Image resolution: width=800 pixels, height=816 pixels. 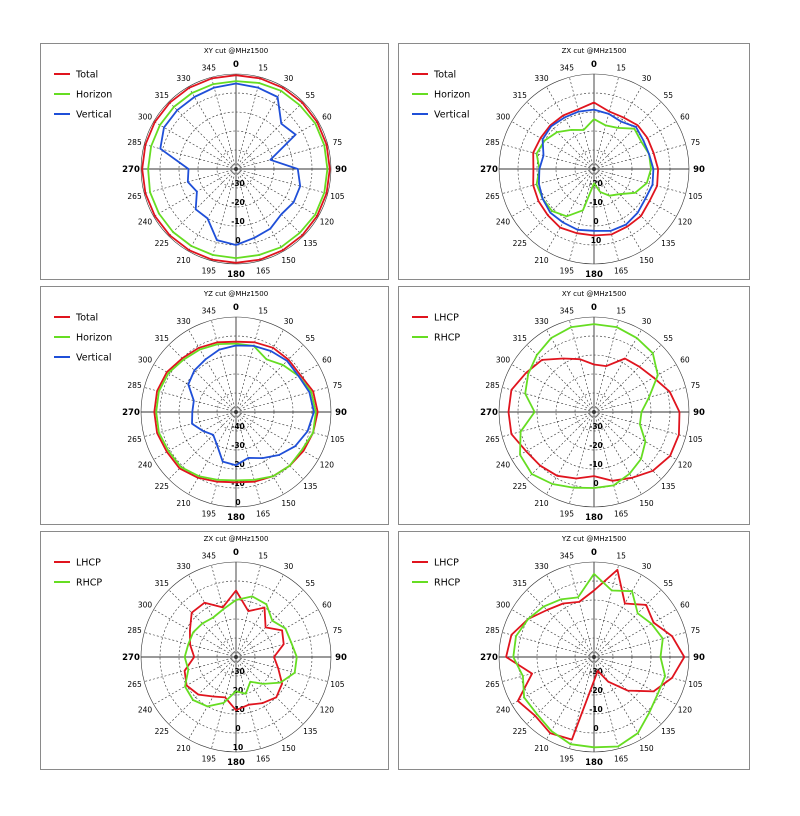 I want to click on polar-grid, so click(x=236, y=412).